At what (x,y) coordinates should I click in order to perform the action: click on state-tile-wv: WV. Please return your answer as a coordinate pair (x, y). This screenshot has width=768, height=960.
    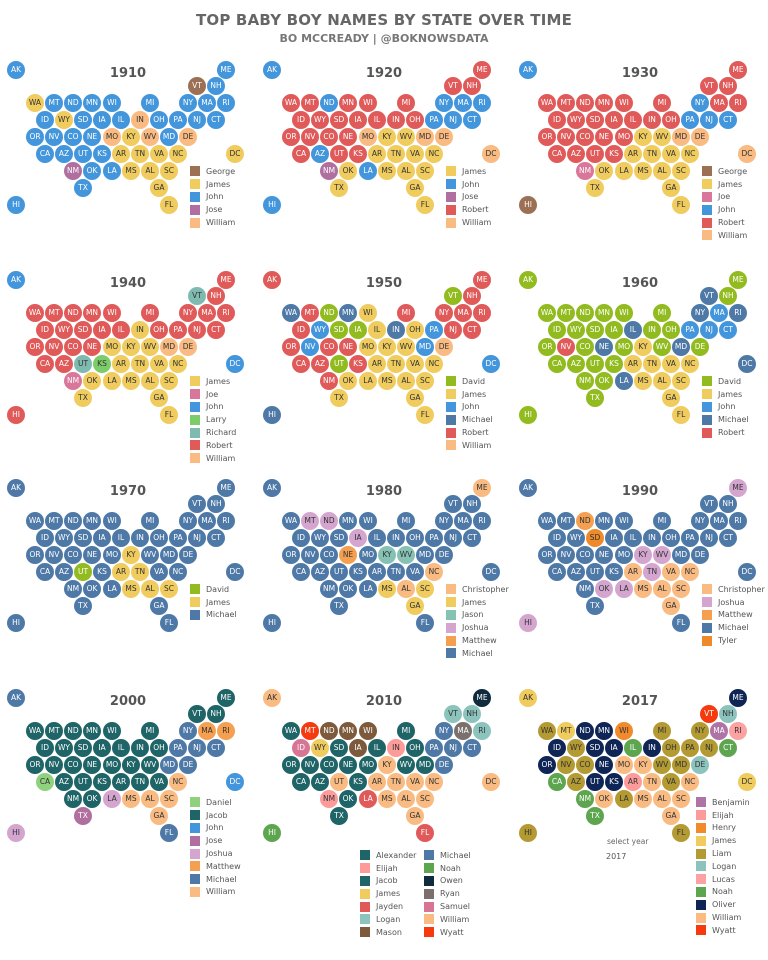
    Looking at the image, I should click on (150, 765).